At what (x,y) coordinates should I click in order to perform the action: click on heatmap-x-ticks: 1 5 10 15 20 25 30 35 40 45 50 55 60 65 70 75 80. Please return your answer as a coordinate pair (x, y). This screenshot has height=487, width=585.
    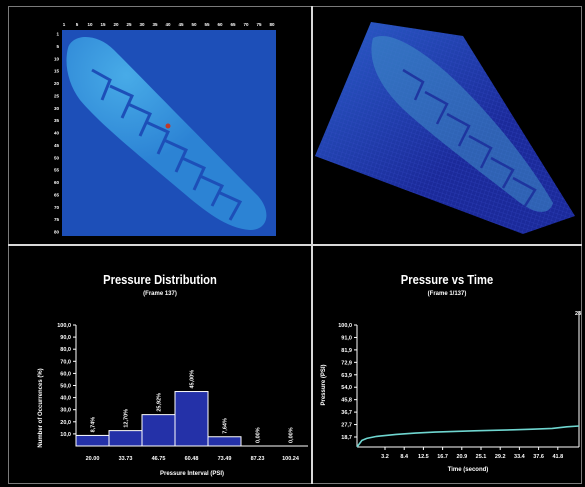
    Looking at the image, I should click on (169, 24).